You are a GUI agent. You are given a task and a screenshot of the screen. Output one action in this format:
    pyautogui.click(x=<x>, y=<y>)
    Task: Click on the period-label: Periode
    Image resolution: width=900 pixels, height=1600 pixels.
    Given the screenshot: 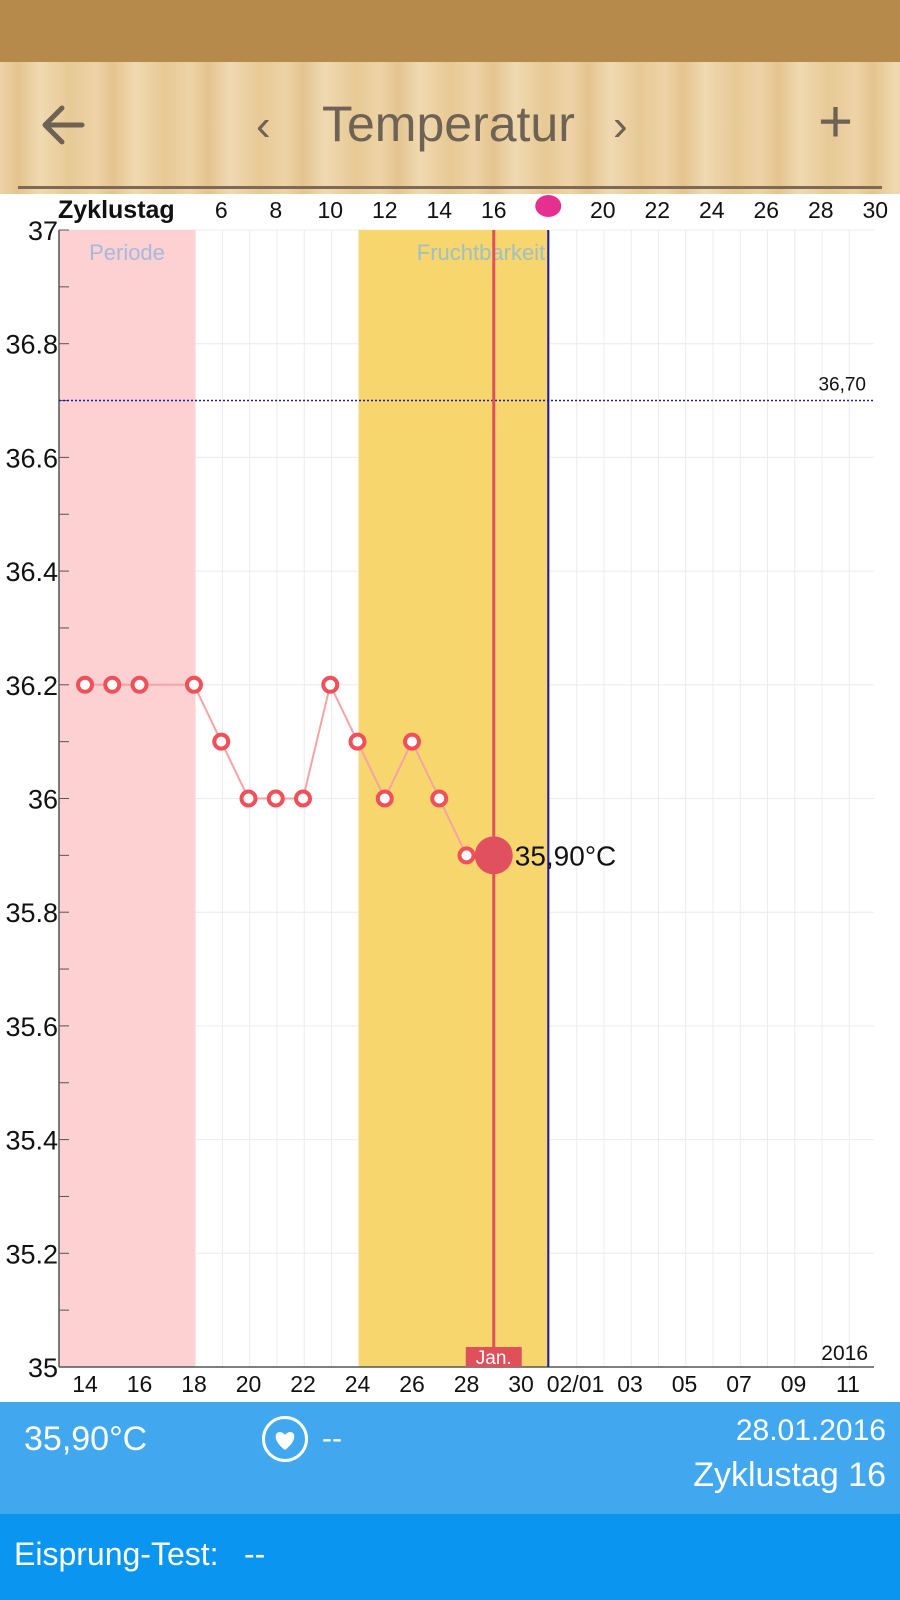 What is the action you would take?
    pyautogui.click(x=127, y=252)
    